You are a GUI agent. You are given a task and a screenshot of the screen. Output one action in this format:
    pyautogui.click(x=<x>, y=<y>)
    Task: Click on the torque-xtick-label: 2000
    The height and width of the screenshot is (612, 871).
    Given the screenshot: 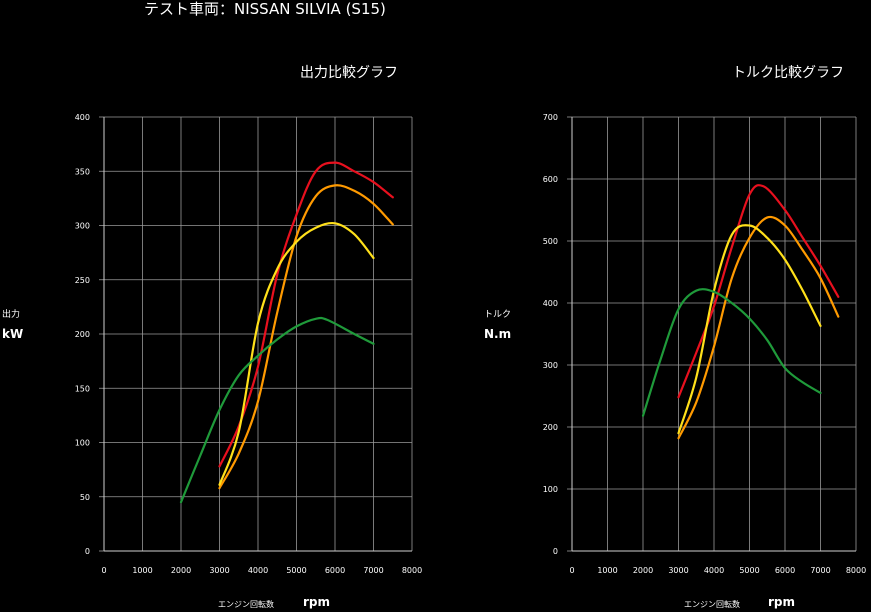 What is the action you would take?
    pyautogui.click(x=643, y=570)
    